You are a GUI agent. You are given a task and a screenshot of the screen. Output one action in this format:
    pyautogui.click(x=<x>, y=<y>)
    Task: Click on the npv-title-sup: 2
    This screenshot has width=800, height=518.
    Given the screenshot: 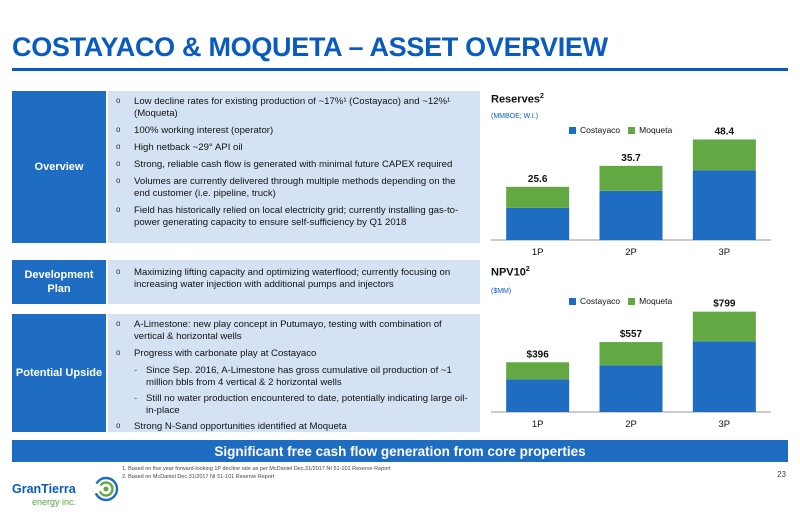 What is the action you would take?
    pyautogui.click(x=527, y=269)
    